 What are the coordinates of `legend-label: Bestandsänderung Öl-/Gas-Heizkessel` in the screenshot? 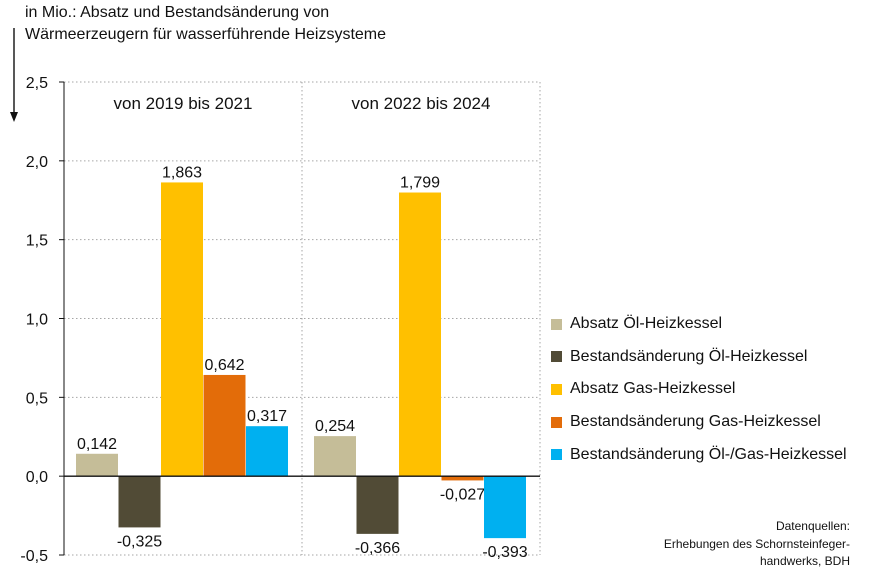 It's located at (708, 454).